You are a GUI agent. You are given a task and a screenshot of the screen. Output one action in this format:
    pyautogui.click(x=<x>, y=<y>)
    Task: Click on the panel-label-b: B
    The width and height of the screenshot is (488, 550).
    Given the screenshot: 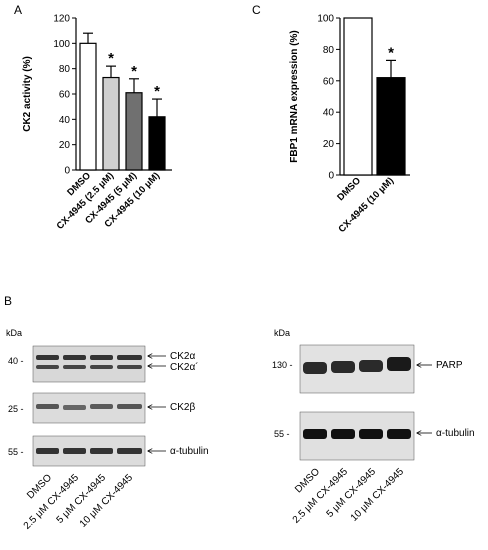 What is the action you would take?
    pyautogui.click(x=8, y=301)
    